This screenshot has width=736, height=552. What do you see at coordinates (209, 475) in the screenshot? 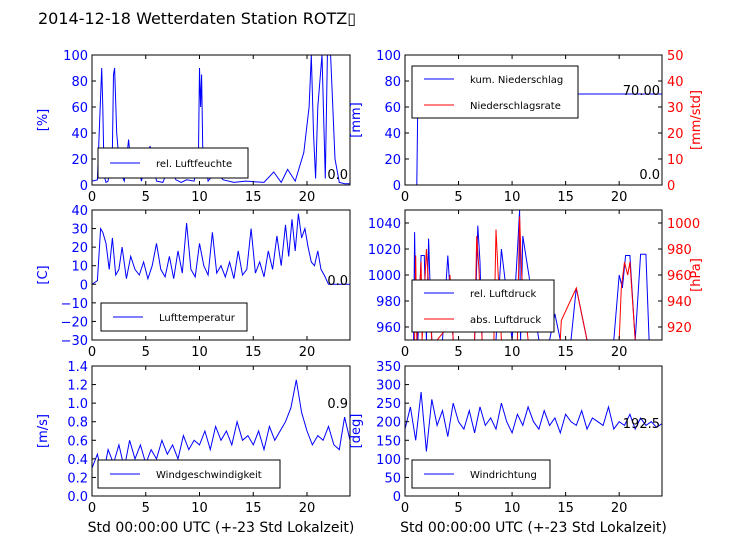
I see `windspeed-legend-label: Windgeschwindigkeit` at bounding box center [209, 475].